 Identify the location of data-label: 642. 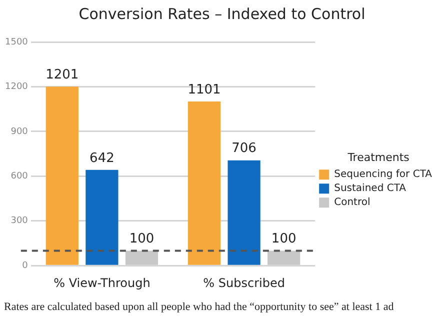
(102, 158).